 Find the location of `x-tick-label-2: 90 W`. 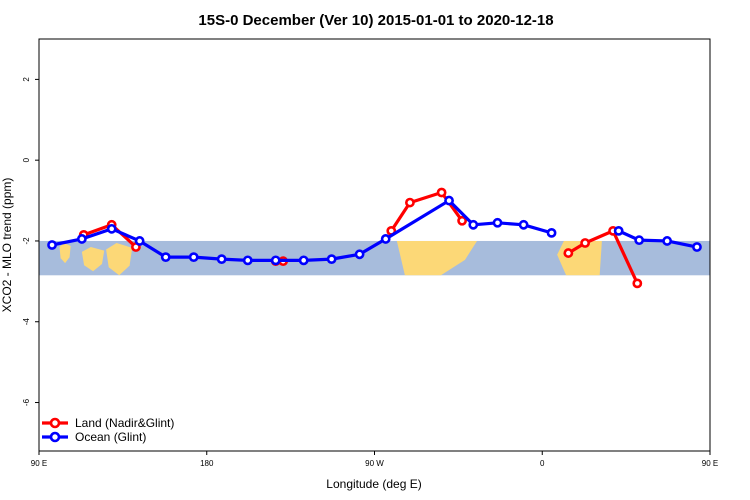

x-tick-label-2: 90 W is located at coordinates (374, 463).